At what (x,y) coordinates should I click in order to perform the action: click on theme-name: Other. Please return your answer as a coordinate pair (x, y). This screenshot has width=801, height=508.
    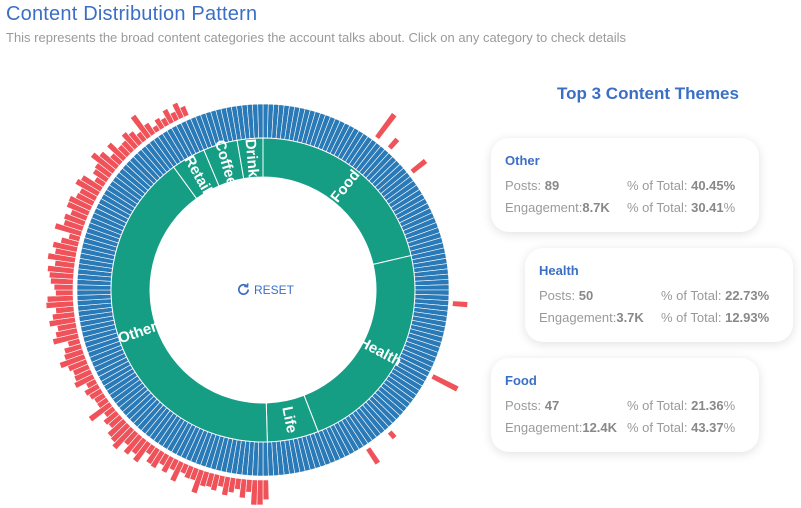
    Looking at the image, I should click on (522, 160).